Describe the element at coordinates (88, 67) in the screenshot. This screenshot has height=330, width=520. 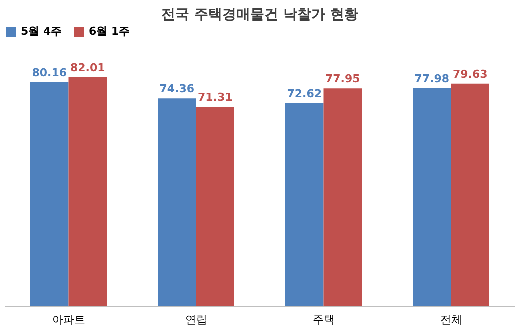
I see `data-label: 82.01` at that location.